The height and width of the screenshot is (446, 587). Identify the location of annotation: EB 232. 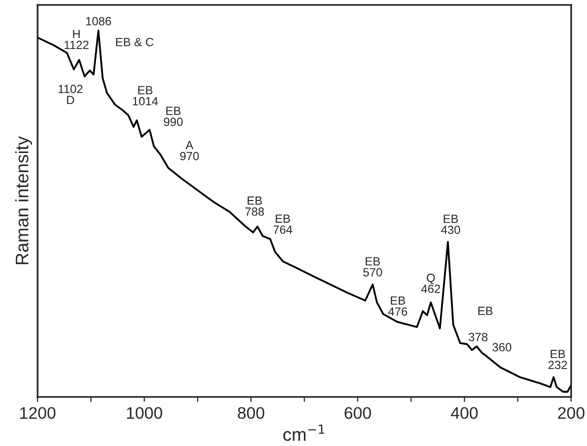
(557, 360).